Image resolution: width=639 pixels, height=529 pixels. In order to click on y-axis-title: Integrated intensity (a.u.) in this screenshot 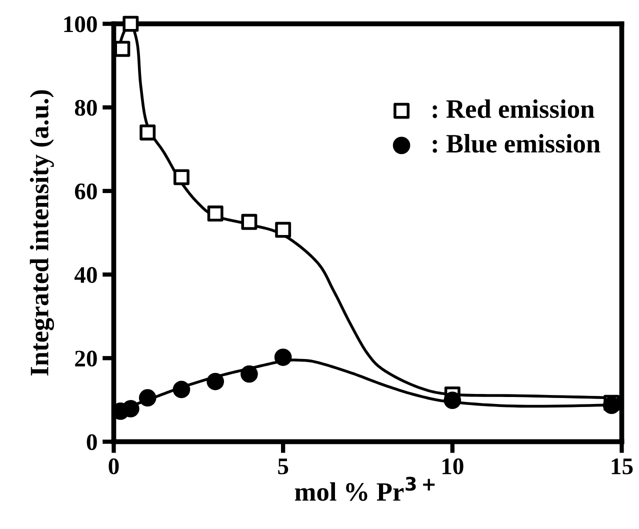, I will do `click(42, 233)`.